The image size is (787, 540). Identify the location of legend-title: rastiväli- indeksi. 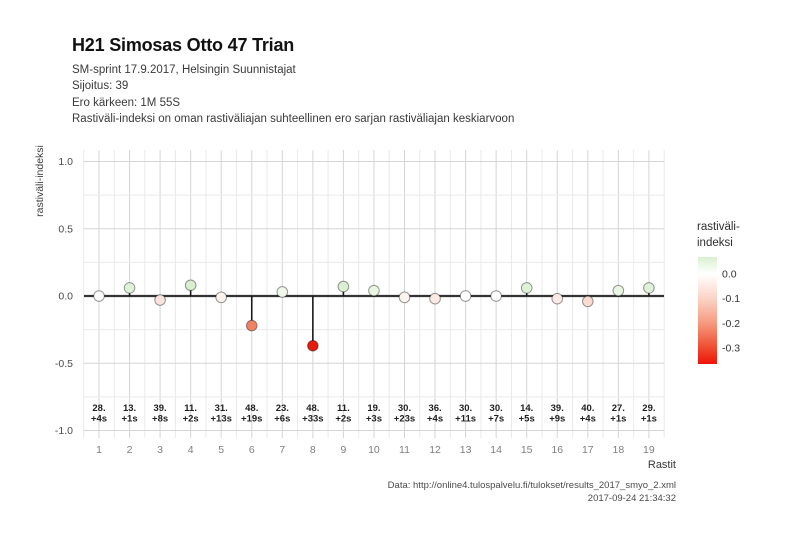
(718, 235).